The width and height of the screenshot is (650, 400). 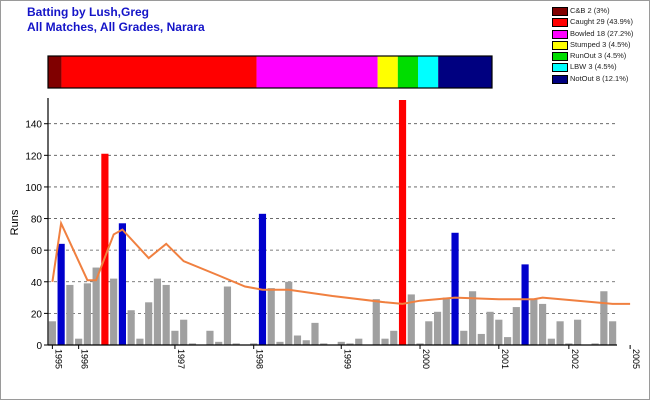 I want to click on y-tick-label: 120, so click(x=33, y=156).